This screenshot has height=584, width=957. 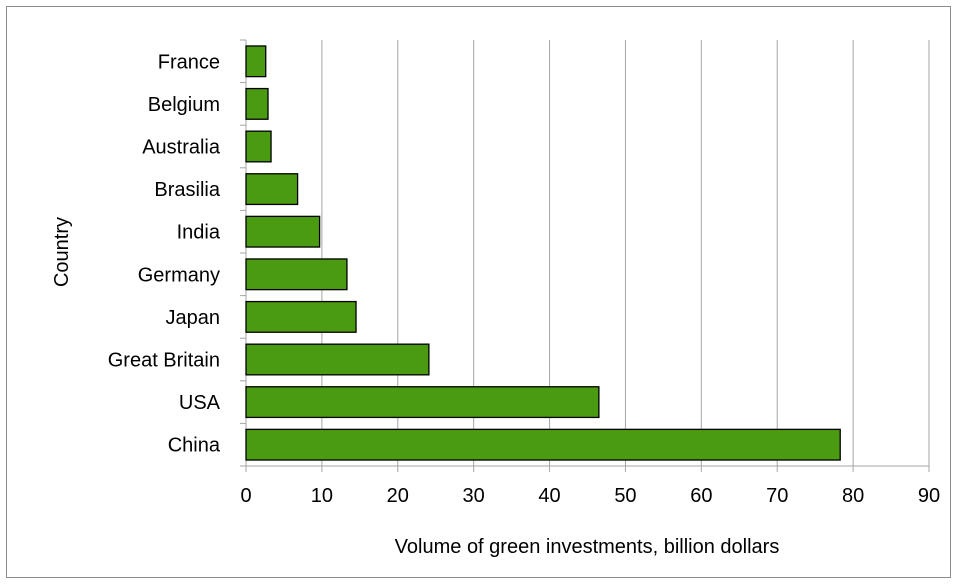 What do you see at coordinates (62, 252) in the screenshot?
I see `y-axis-title: Country` at bounding box center [62, 252].